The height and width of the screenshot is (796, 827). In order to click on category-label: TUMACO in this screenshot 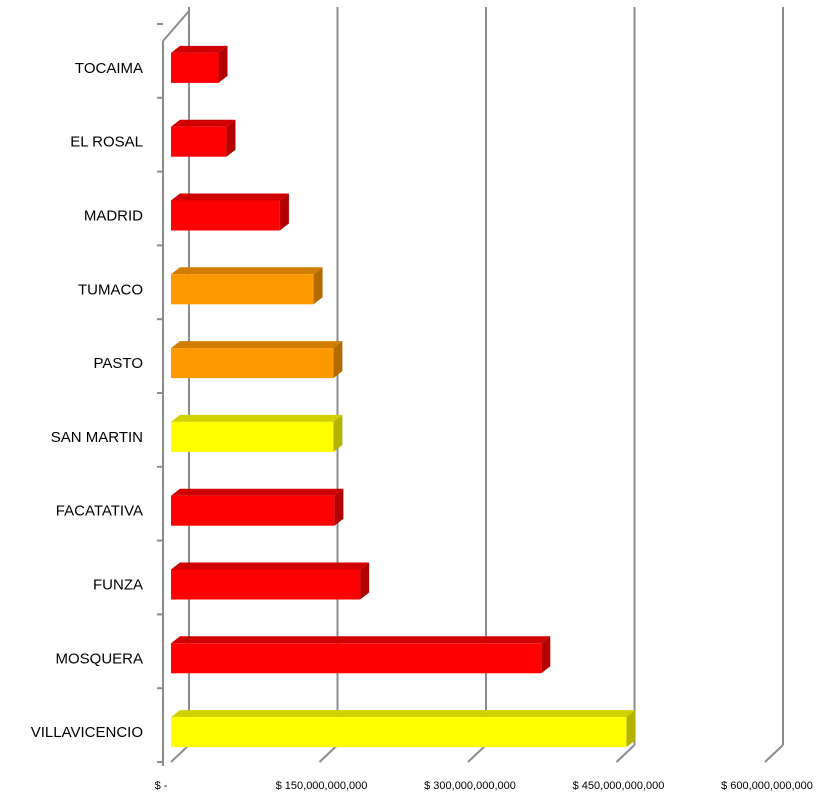, I will do `click(110, 289)`.